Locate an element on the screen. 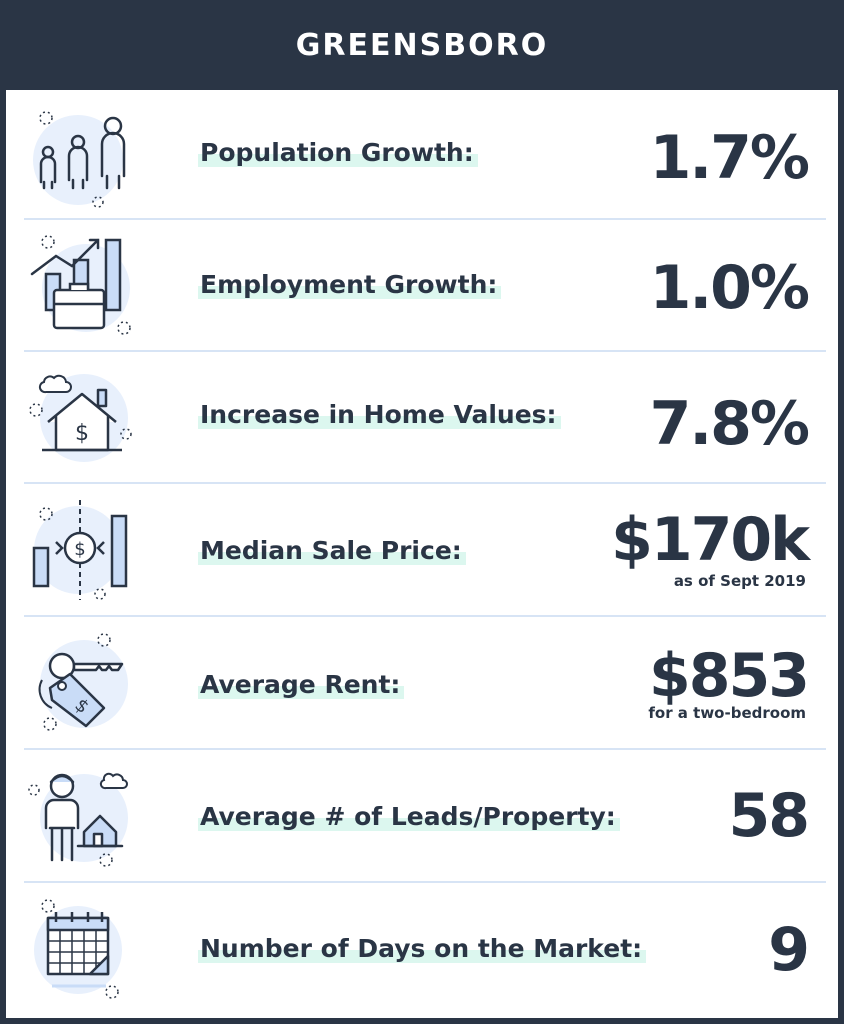 The width and height of the screenshot is (844, 1024). population-growth-value: 1.7% is located at coordinates (729, 158).